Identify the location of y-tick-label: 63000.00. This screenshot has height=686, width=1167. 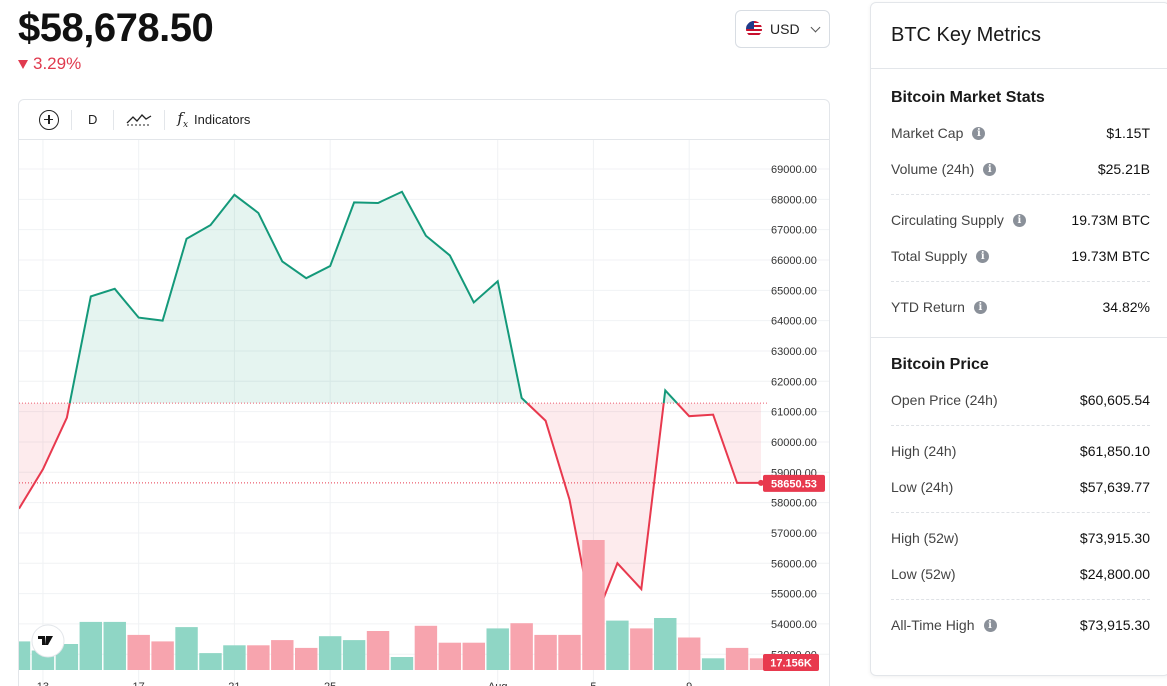
(794, 352).